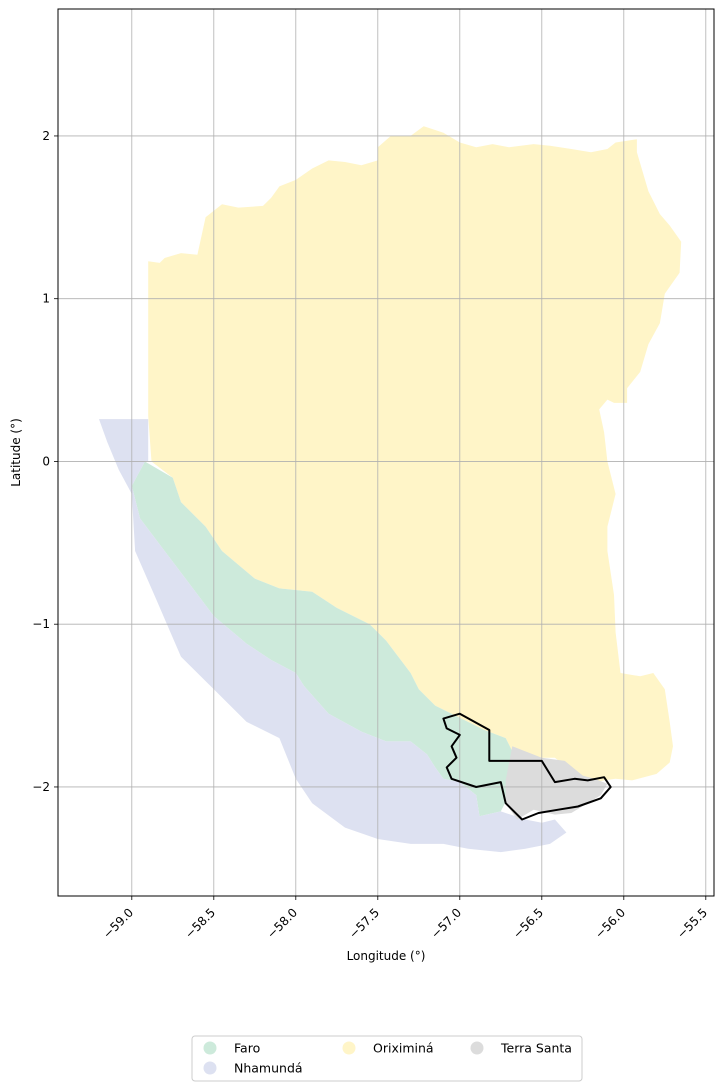 This screenshot has width=728, height=1091. Describe the element at coordinates (610, 923) in the screenshot. I see `x-tick-label: −56.0` at that location.